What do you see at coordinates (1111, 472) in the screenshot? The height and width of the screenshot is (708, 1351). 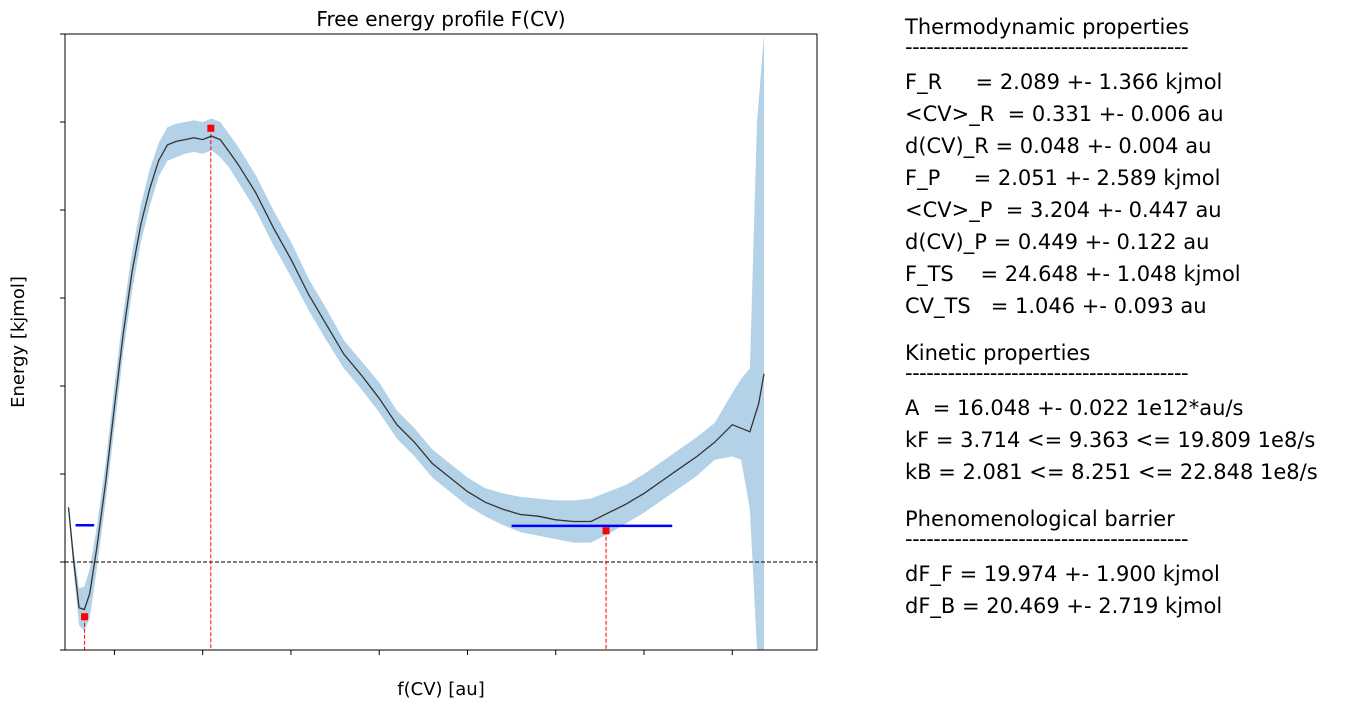 I see `property-line: kB = 2.081 <= 8.251 <= 22.848 1e8/s` at bounding box center [1111, 472].